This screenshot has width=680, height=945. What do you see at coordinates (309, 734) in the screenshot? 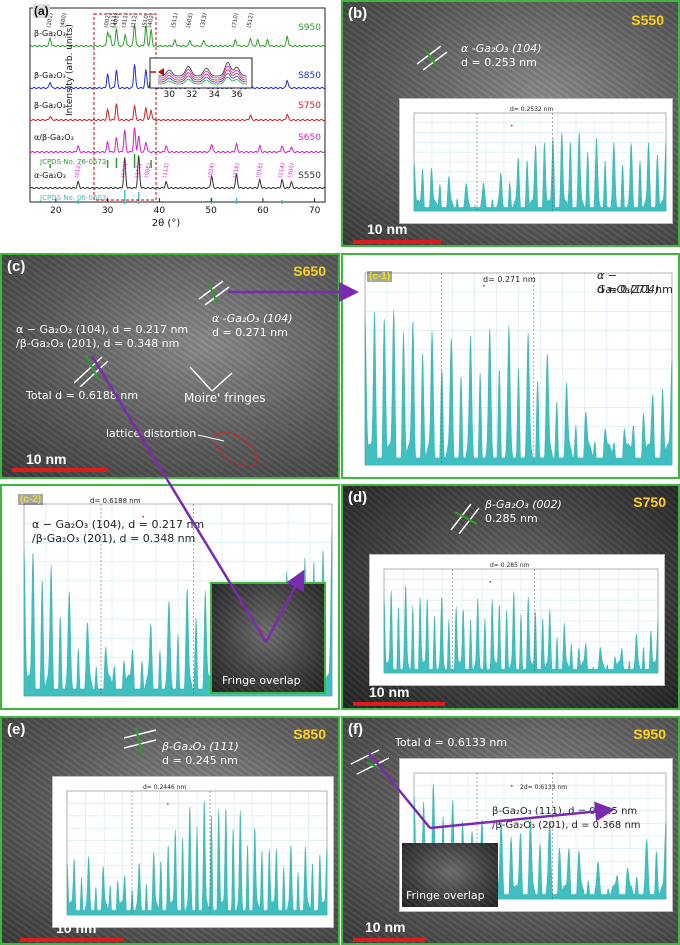
I see `sample-name: S850` at bounding box center [309, 734].